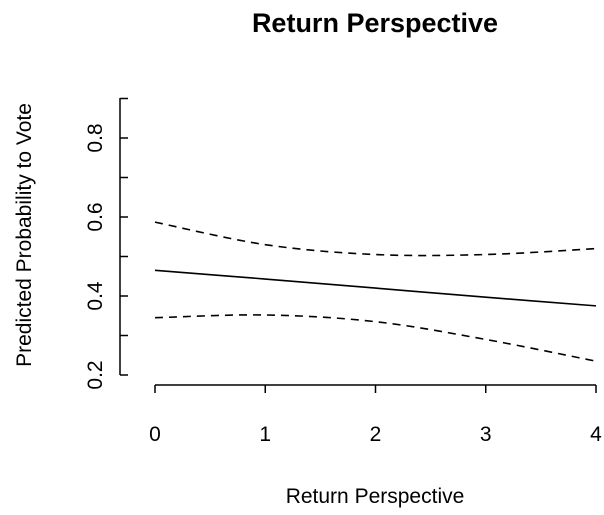 The height and width of the screenshot is (515, 604). I want to click on y-tick-label: 0.8, so click(95, 137).